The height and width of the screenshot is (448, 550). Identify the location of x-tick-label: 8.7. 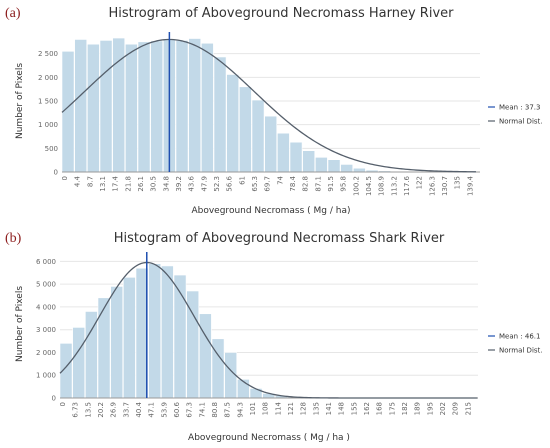
(90, 181).